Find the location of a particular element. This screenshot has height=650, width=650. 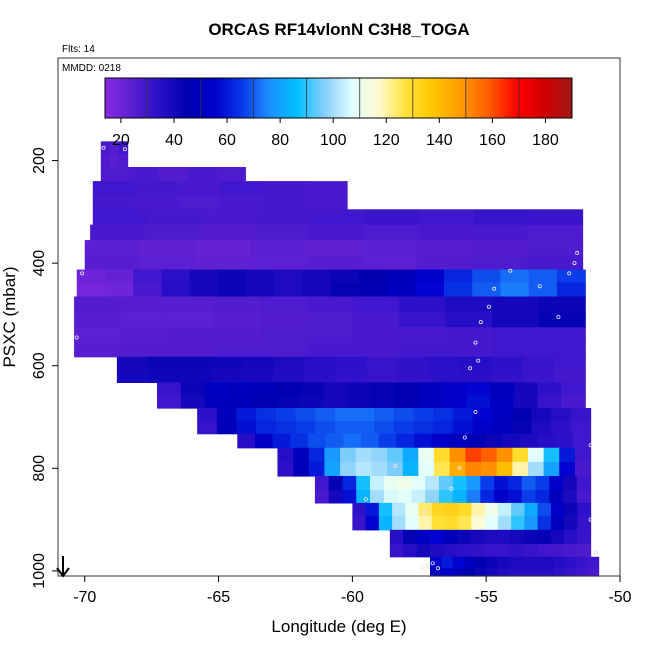

x-tick-label: -65 is located at coordinates (218, 597).